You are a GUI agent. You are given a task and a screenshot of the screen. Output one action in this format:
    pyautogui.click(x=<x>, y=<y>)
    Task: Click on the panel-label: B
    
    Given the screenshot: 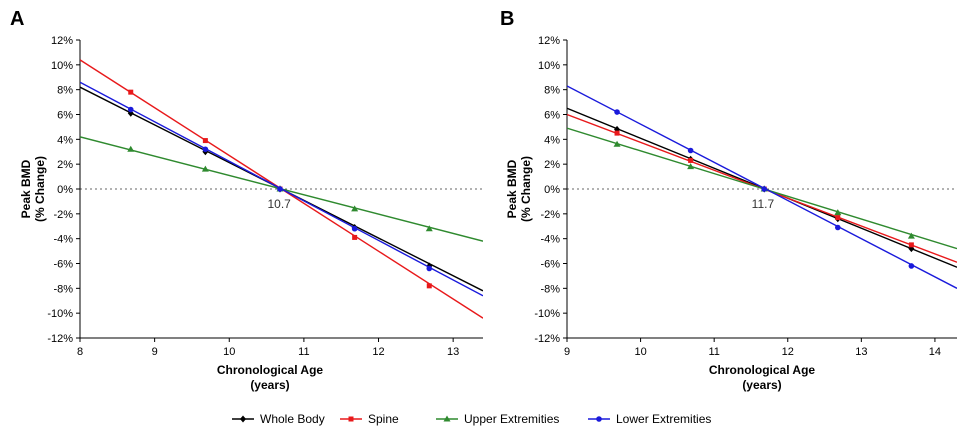 What is the action you would take?
    pyautogui.click(x=507, y=19)
    